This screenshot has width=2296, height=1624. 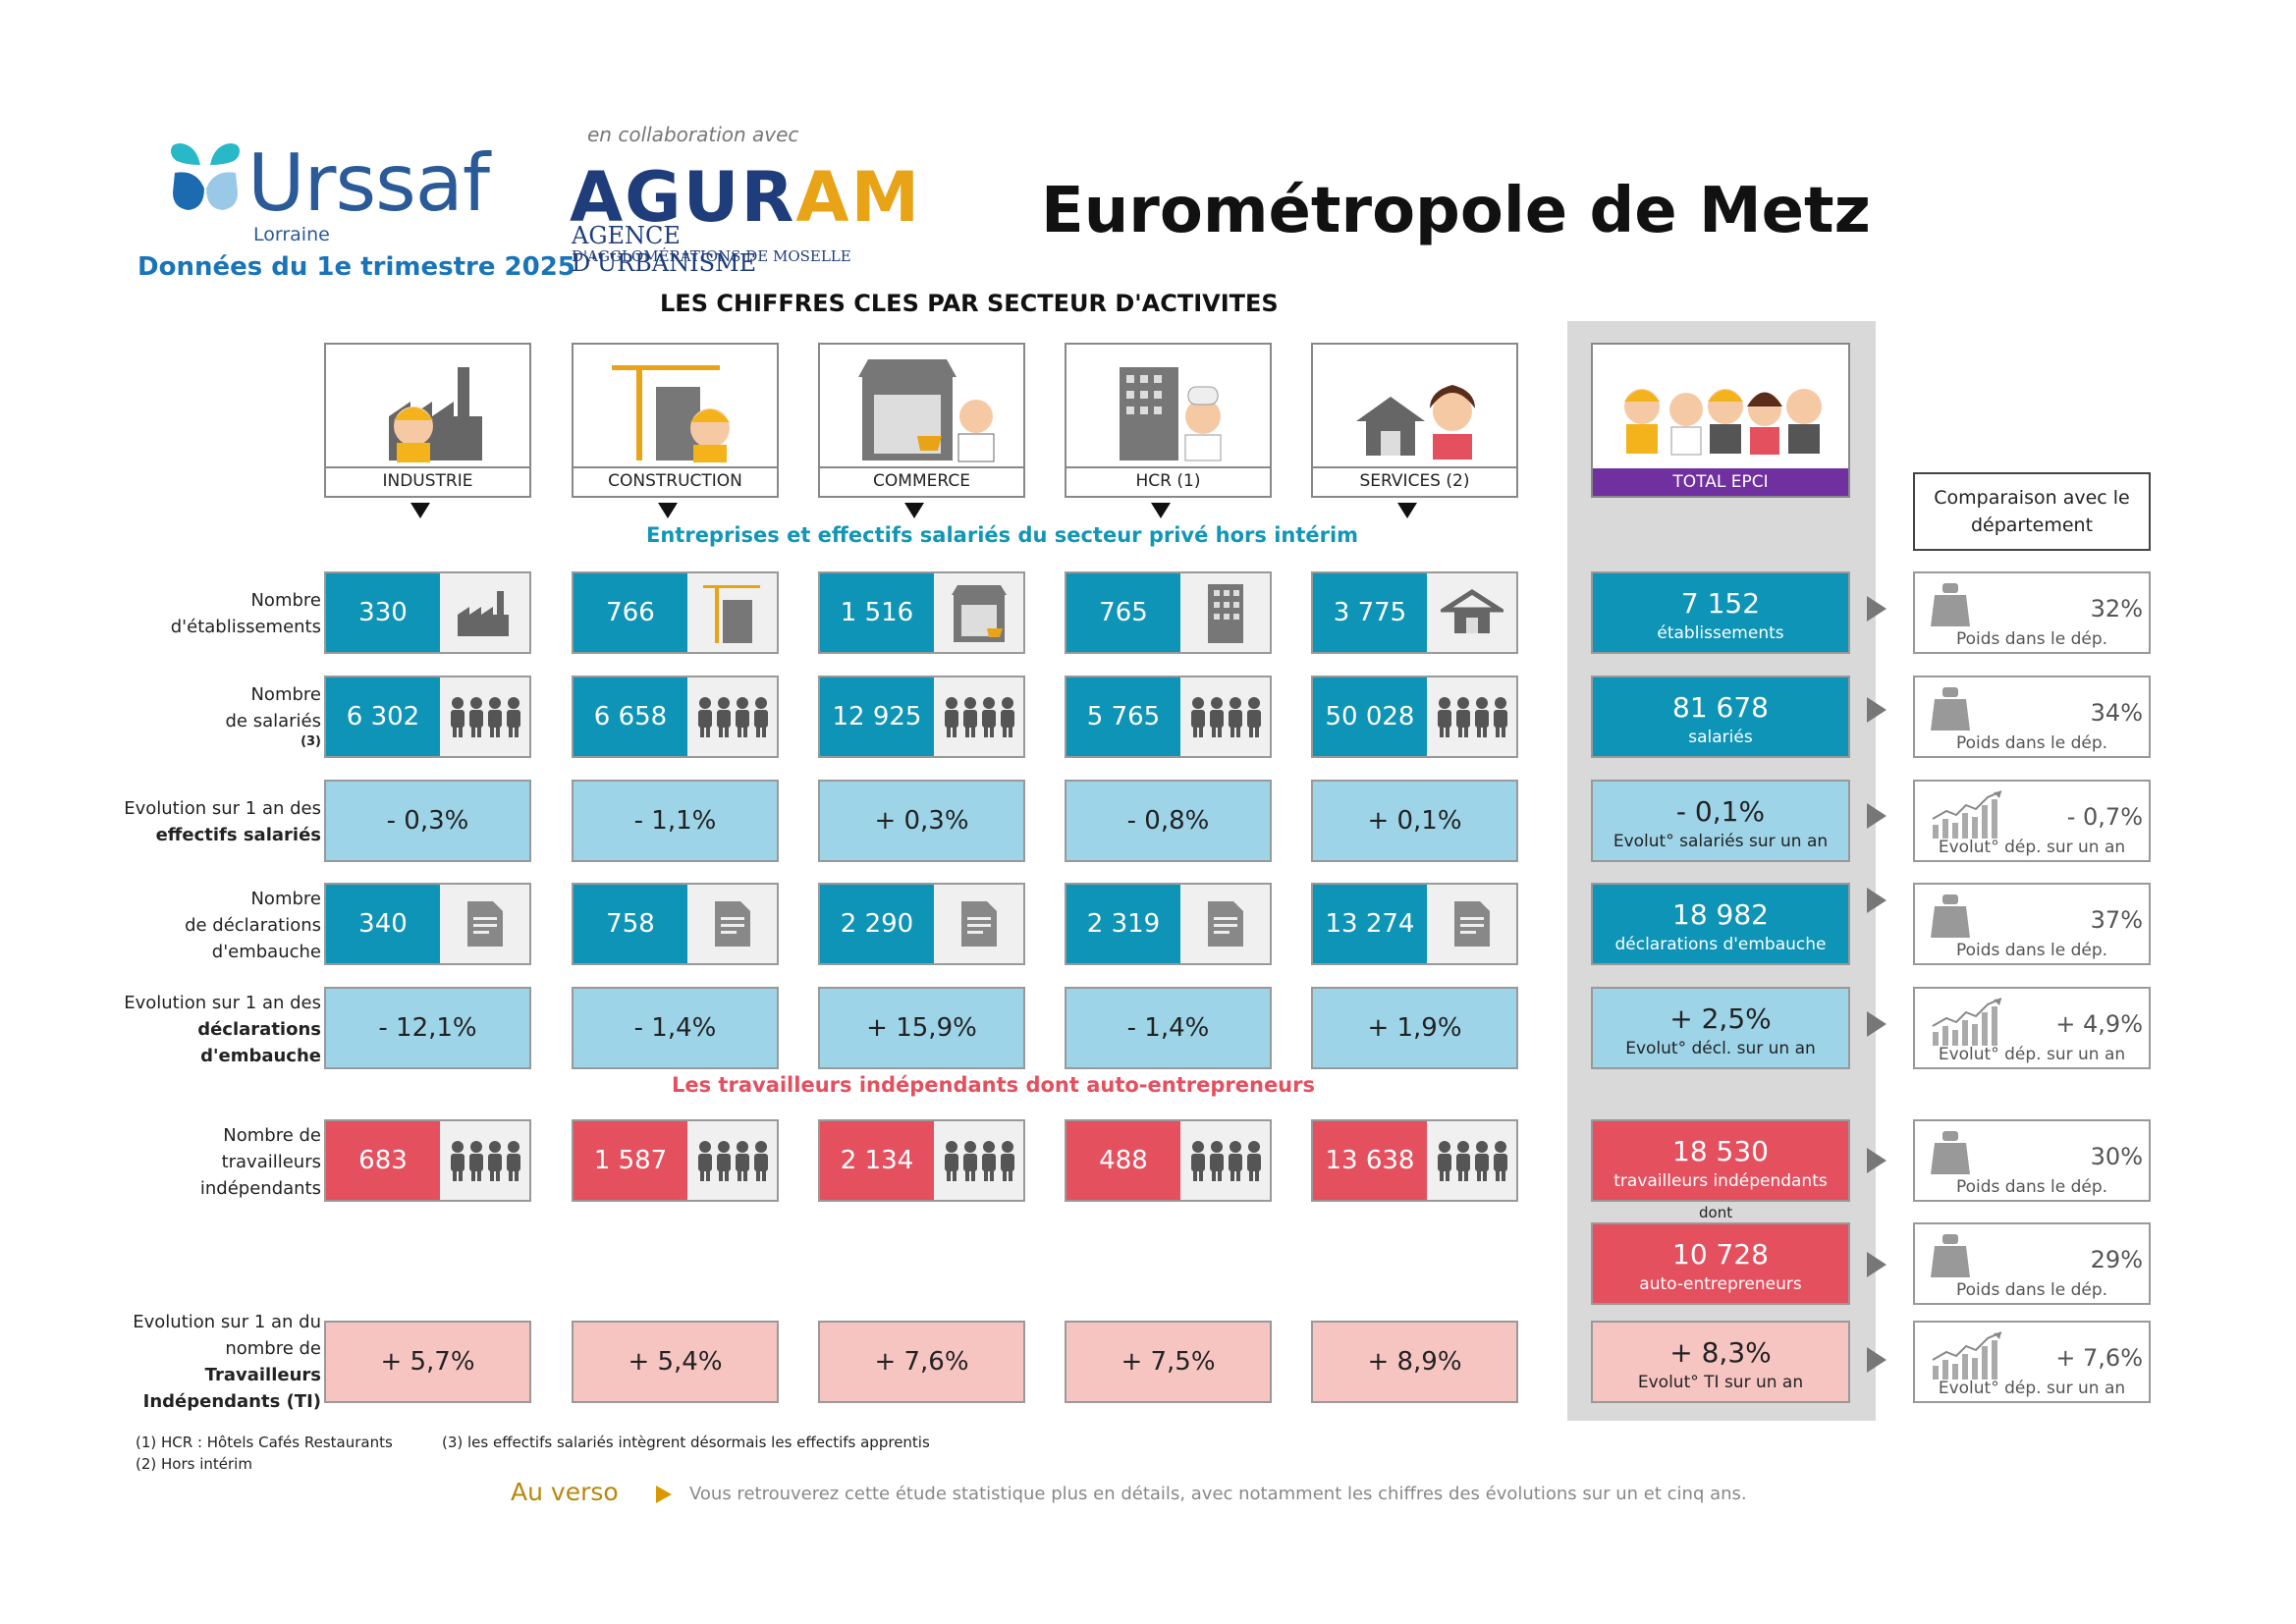 What do you see at coordinates (1456, 211) in the screenshot?
I see `page-title: Eurométropole de Metz` at bounding box center [1456, 211].